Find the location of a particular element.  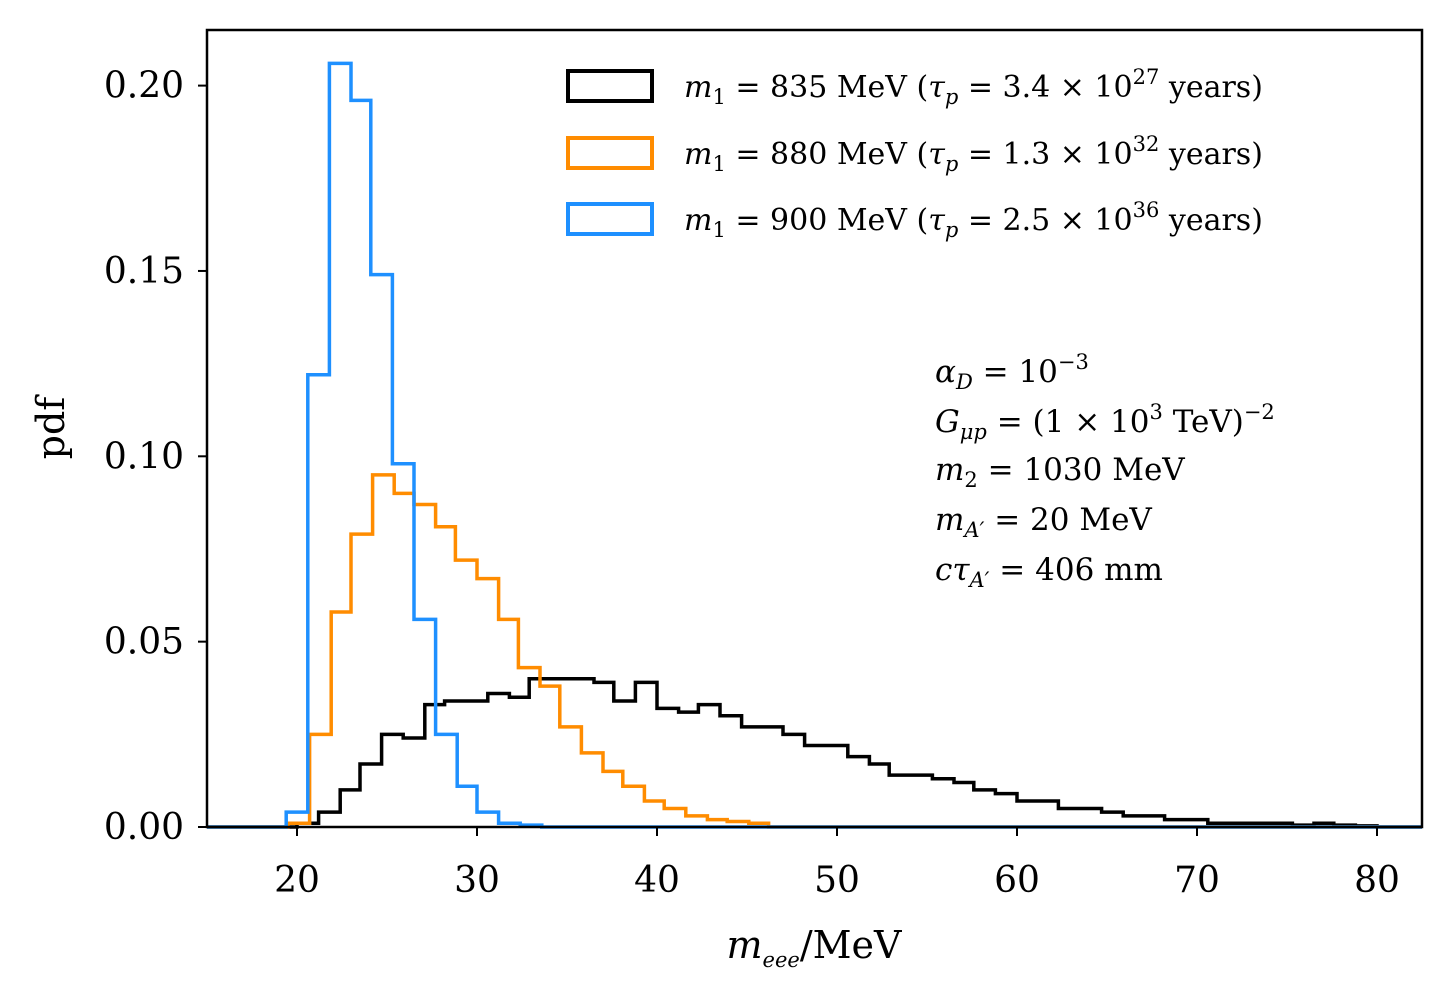

x-tick-label: 40 is located at coordinates (657, 880).